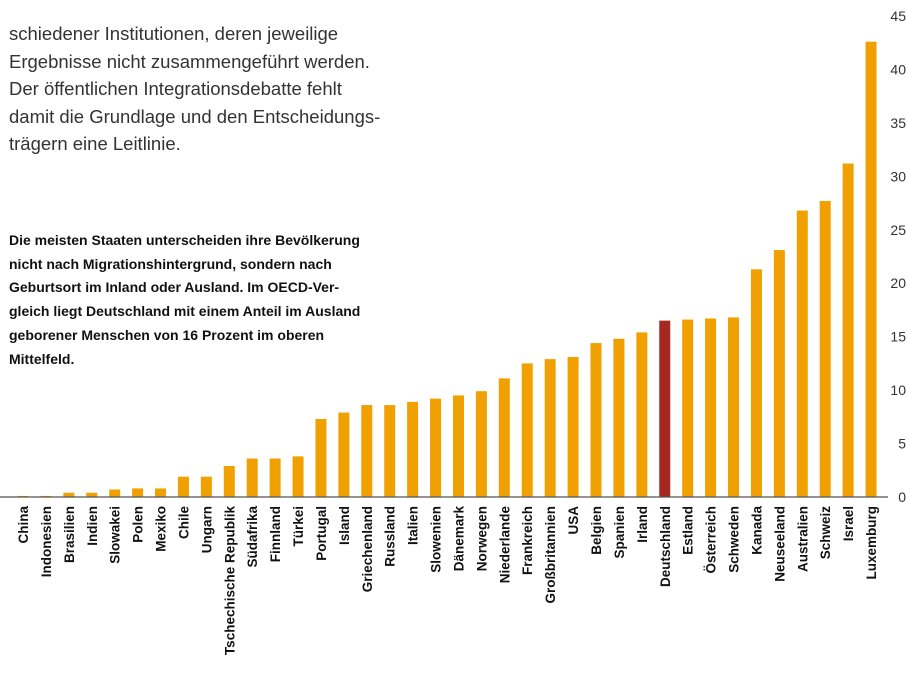 Image resolution: width=906 pixels, height=689 pixels. Describe the element at coordinates (23, 525) in the screenshot. I see `x-tick-label: China` at that location.